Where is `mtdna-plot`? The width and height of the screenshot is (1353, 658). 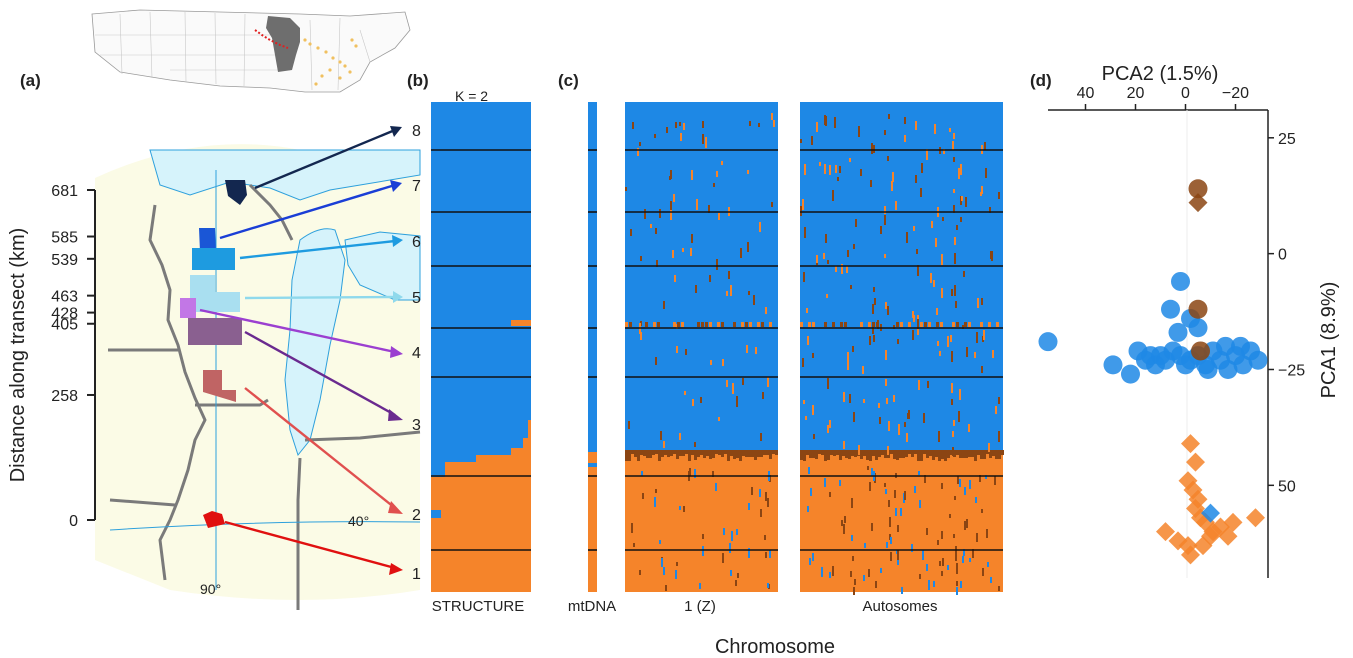
mtdna-plot is located at coordinates (592, 347).